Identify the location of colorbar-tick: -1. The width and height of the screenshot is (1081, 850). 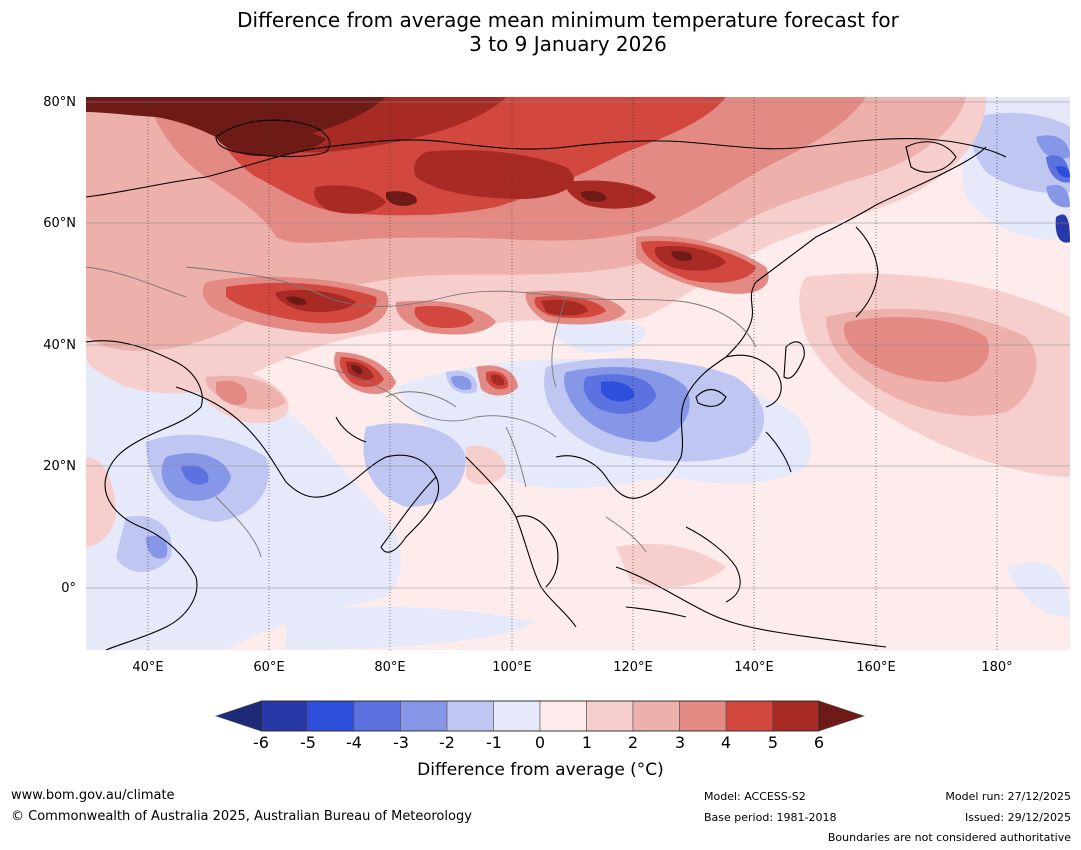
(494, 742).